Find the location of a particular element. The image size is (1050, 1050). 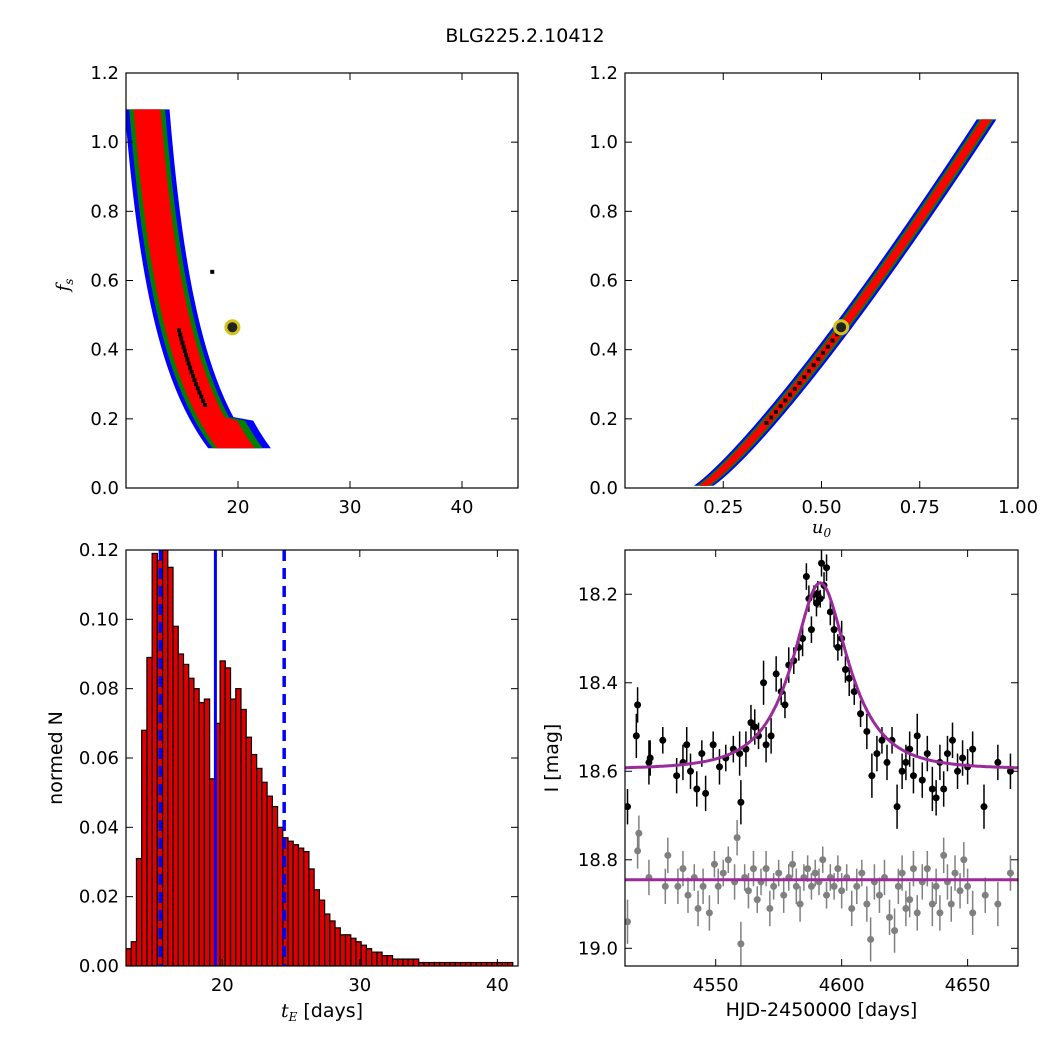

x-tick-label: 40 is located at coordinates (497, 985).